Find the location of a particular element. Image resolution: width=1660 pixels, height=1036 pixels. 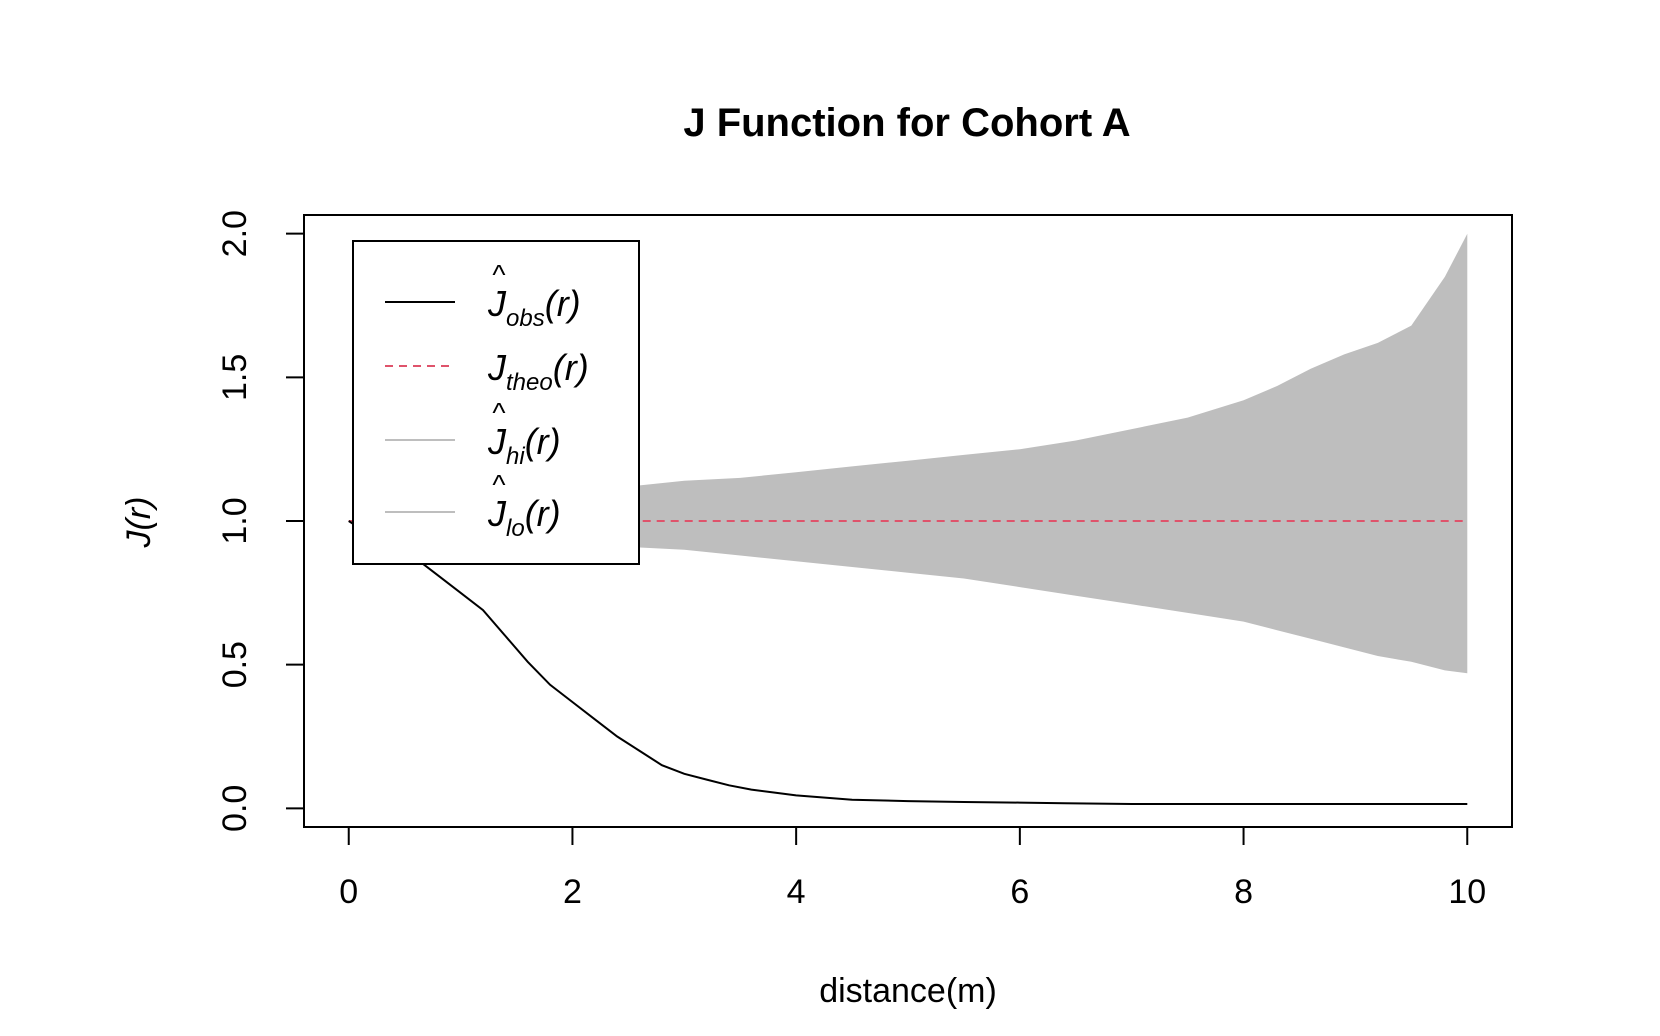

x-tick-label: 4 is located at coordinates (796, 892).